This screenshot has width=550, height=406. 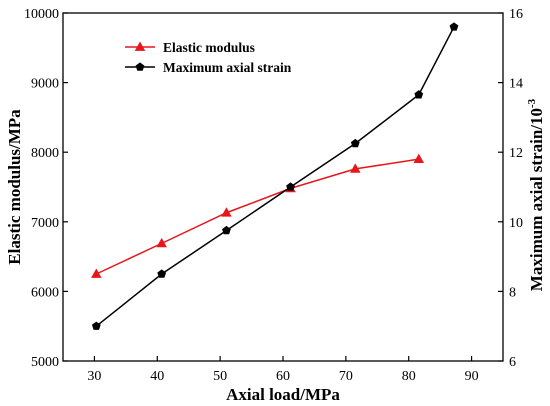 What do you see at coordinates (157, 376) in the screenshot?
I see `x-tick-label: 40` at bounding box center [157, 376].